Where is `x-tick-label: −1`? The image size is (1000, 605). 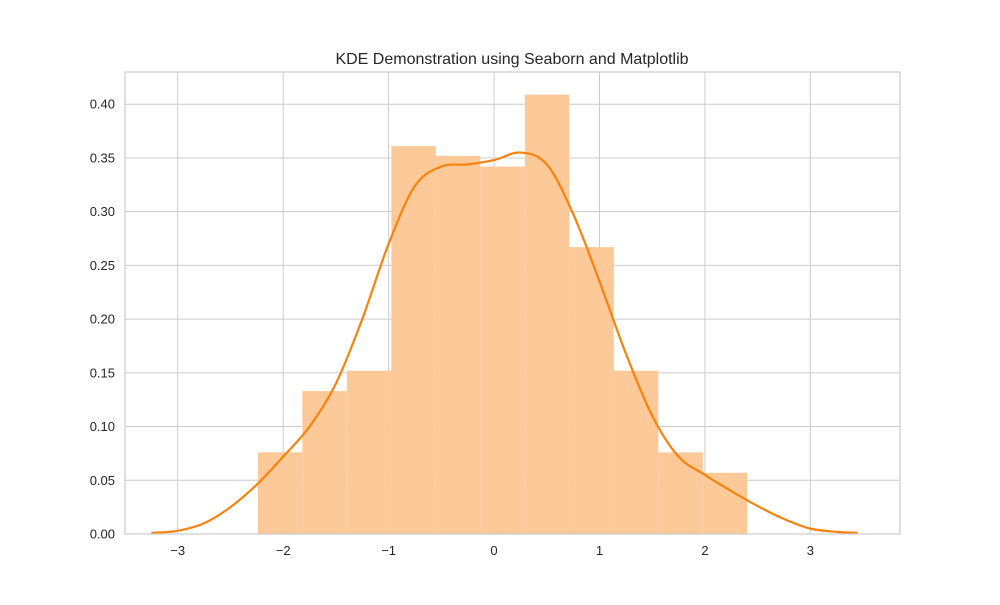 x-tick-label: −1 is located at coordinates (388, 550).